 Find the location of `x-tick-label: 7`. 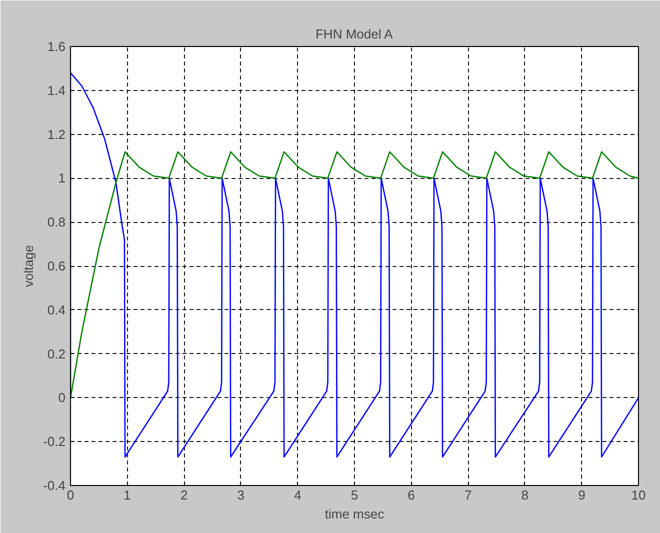

x-tick-label: 7 is located at coordinates (468, 495).